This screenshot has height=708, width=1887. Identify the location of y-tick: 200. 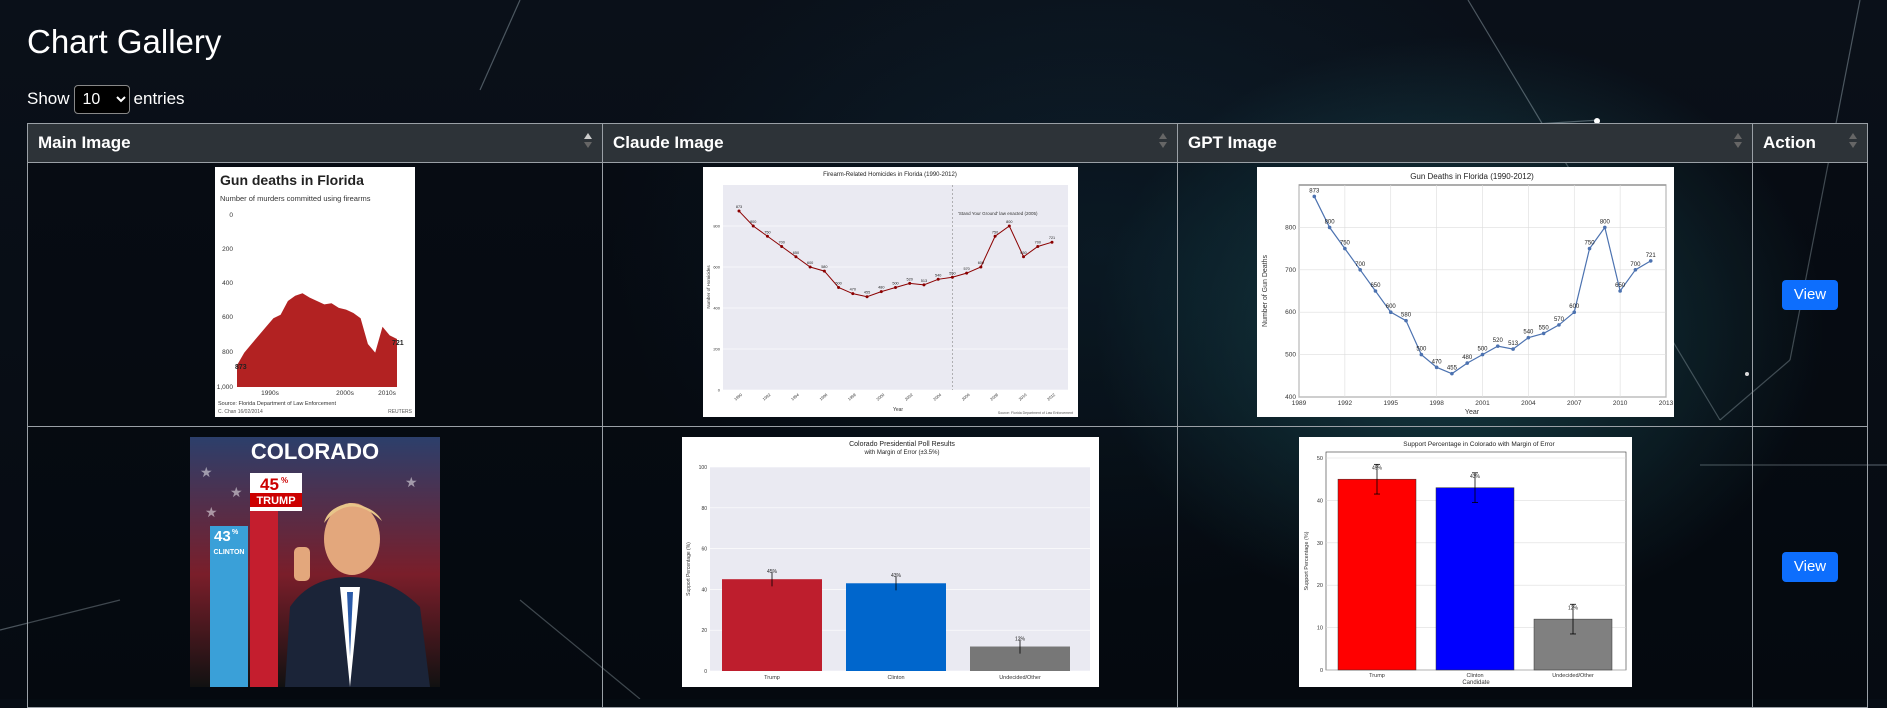
(716, 349).